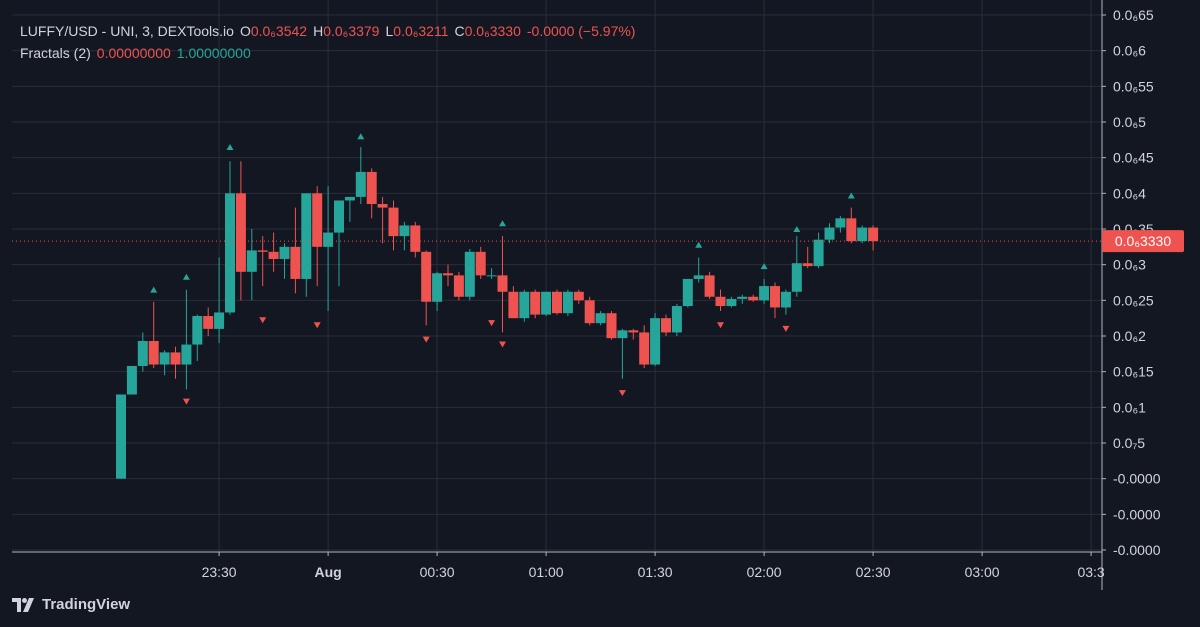 The image size is (1200, 627). I want to click on open-value: O0.0₆3542, so click(273, 31).